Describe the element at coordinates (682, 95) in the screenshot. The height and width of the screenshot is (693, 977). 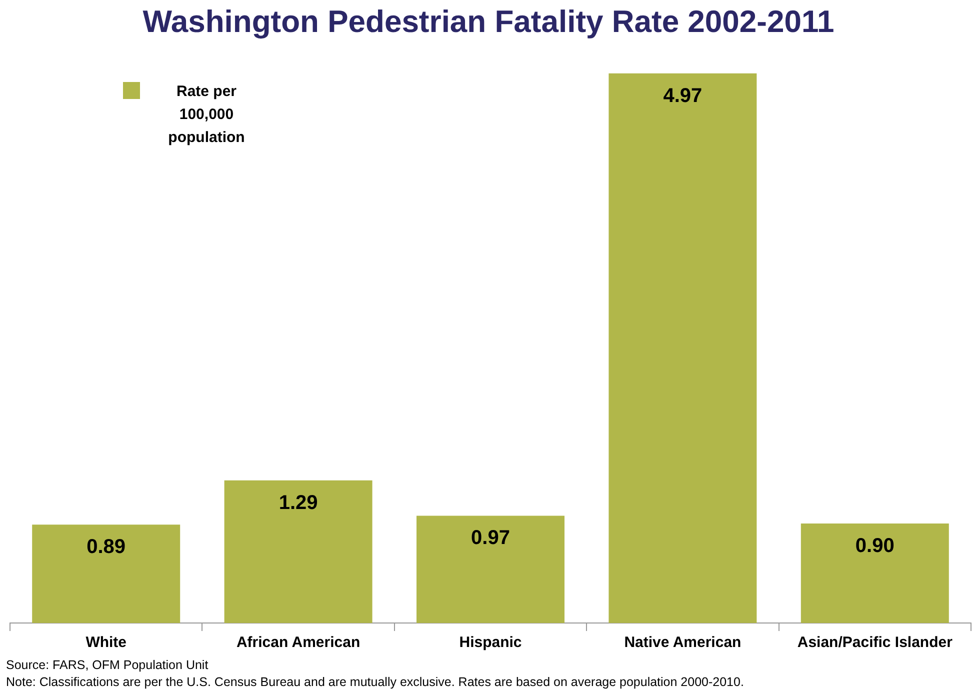
I see `data-label: 4.97` at that location.